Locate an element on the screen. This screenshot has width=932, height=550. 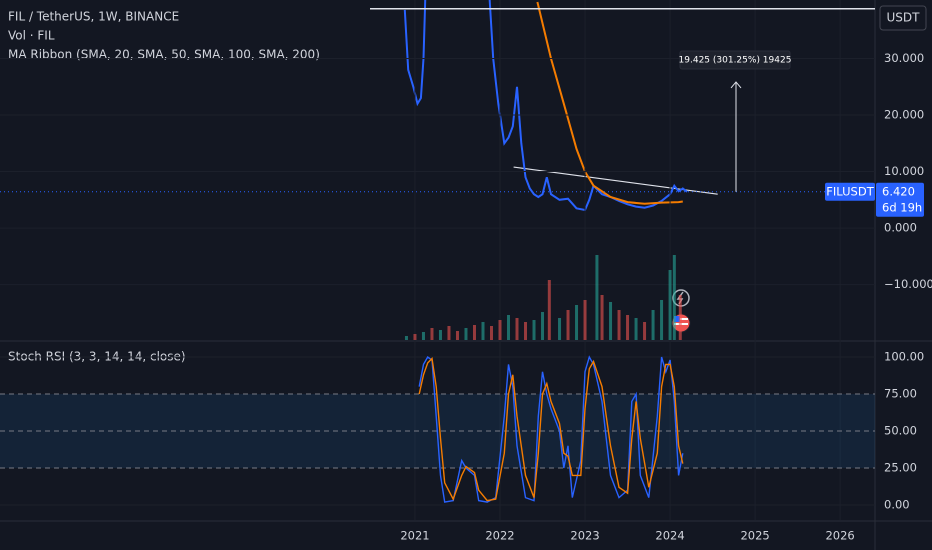
currency-button is located at coordinates (903, 18).